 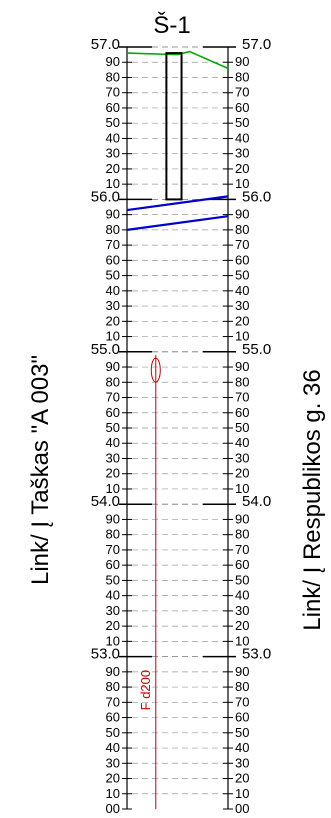 I want to click on well-title: Š-1, so click(x=171, y=25).